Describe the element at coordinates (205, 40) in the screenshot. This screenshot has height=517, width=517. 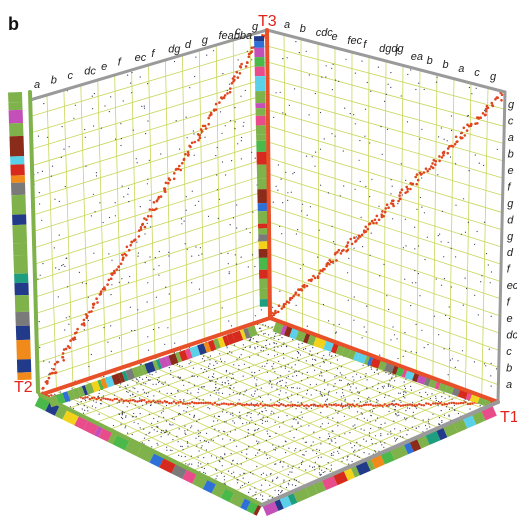
I see `segment-letter: g` at that location.